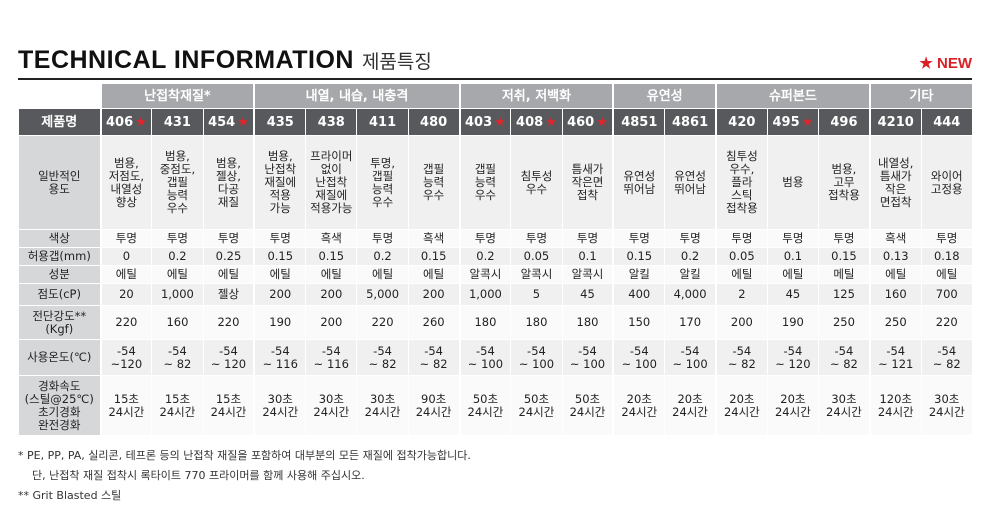  I want to click on spec-value: 침투성 우수, 플라 스틱 접착용, so click(741, 182).